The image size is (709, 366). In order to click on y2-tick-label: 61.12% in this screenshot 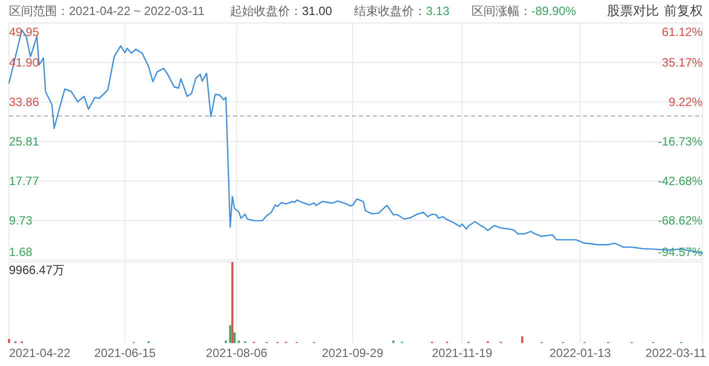, I will do `click(682, 32)`.